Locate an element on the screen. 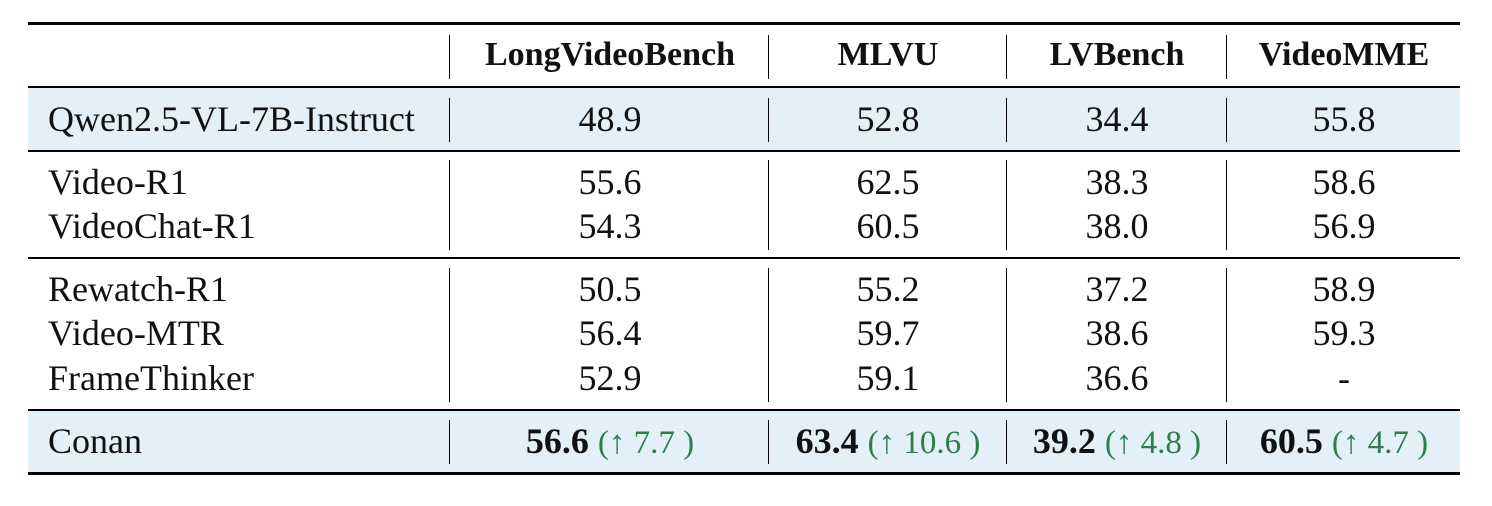  cell-qwen-videomme: 55.8 is located at coordinates (1344, 119).